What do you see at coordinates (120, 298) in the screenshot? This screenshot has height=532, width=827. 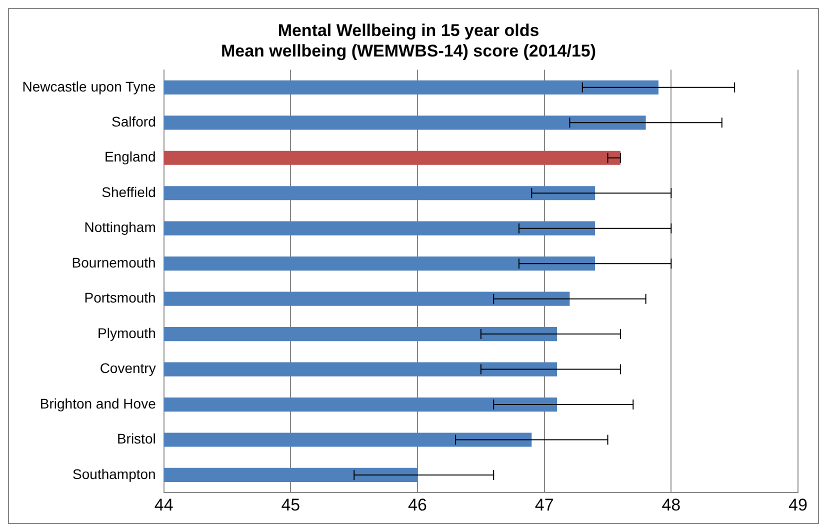 I see `y-tick-label: Portsmouth` at bounding box center [120, 298].